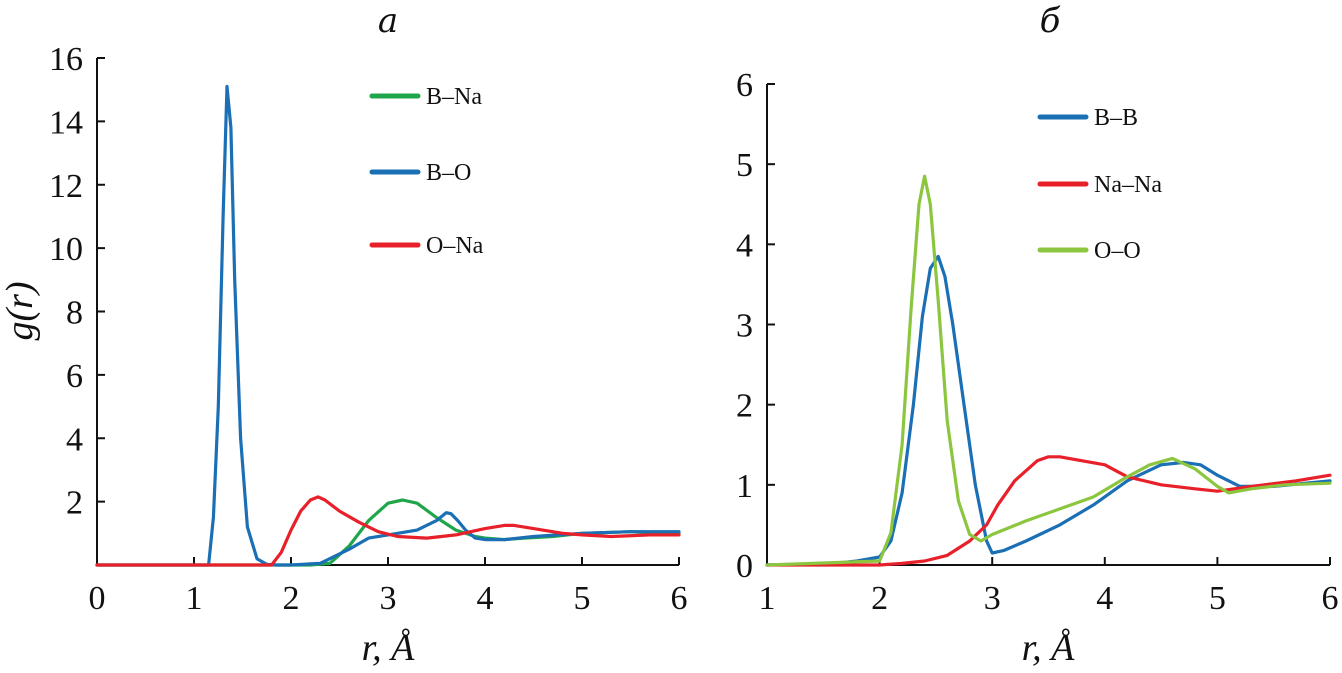 The width and height of the screenshot is (1342, 673). What do you see at coordinates (66, 249) in the screenshot?
I see `y-tick-label: 10` at bounding box center [66, 249].